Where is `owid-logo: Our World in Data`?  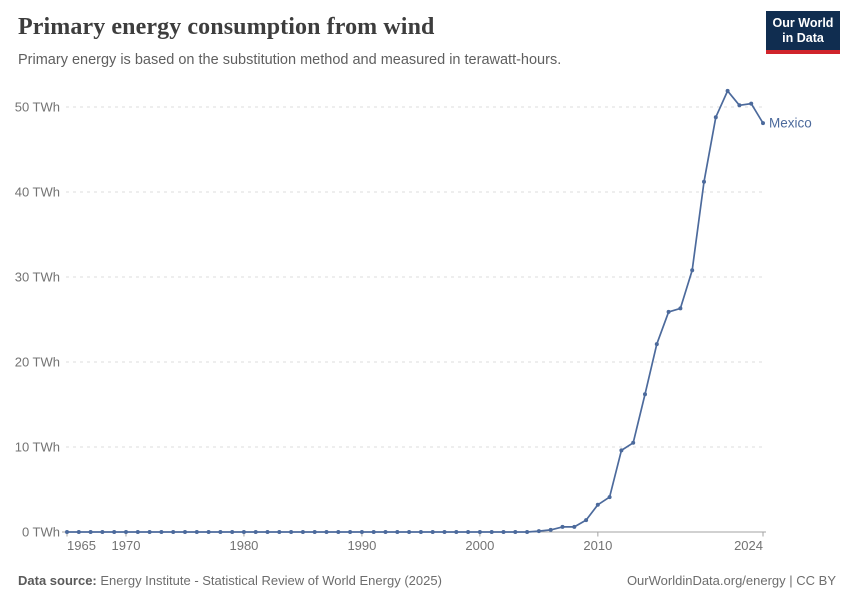 owid-logo: Our World in Data is located at coordinates (803, 32).